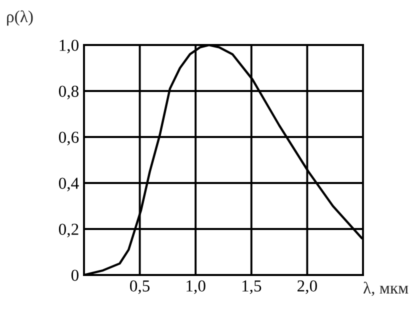 The width and height of the screenshot is (411, 321). What do you see at coordinates (75, 275) in the screenshot?
I see `y-tick-label: 0` at bounding box center [75, 275].